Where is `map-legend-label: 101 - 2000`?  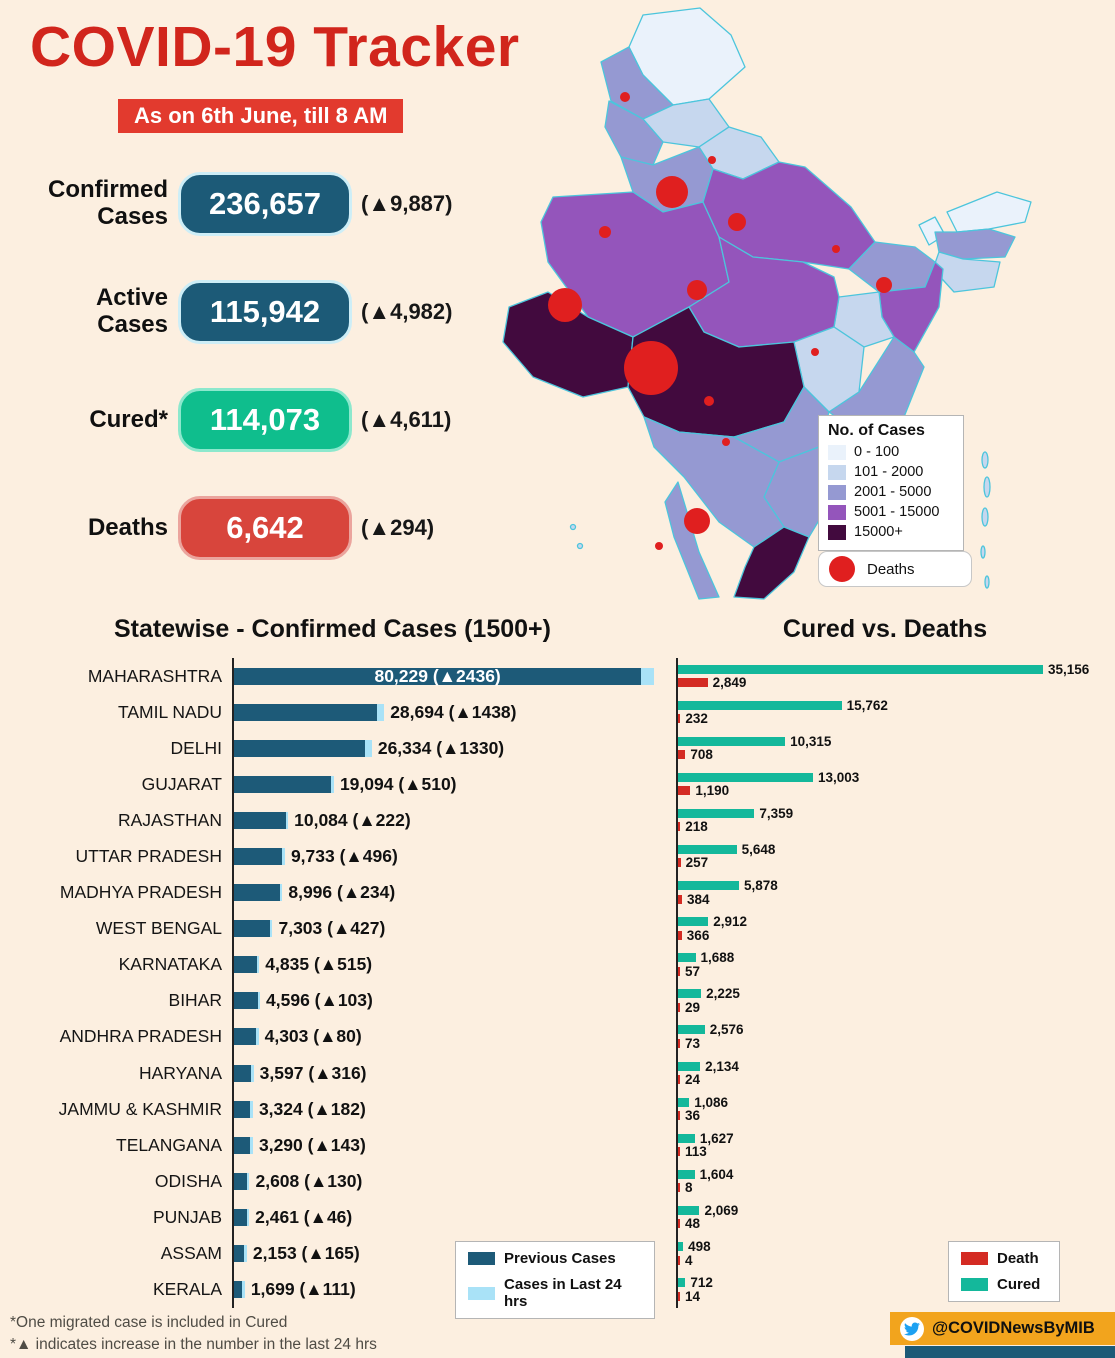 map-legend-label: 101 - 2000 is located at coordinates (889, 472).